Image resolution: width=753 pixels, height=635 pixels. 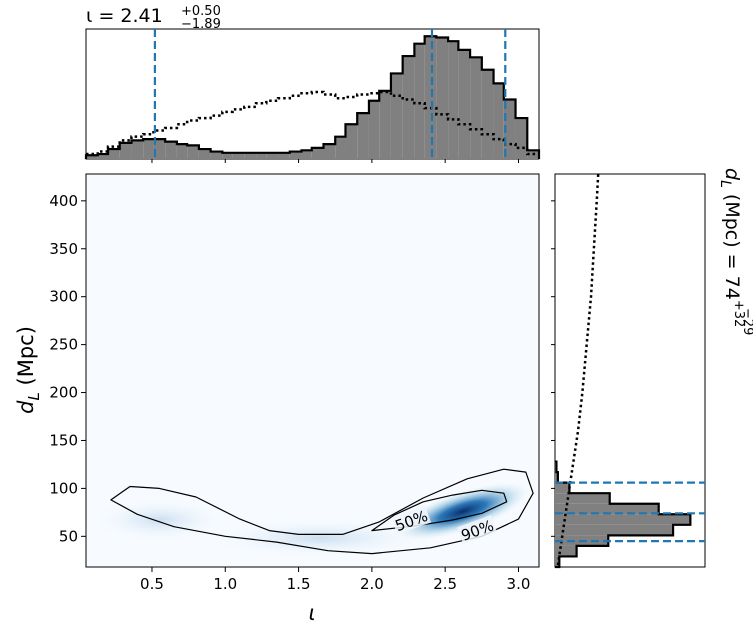 I want to click on top-marginal-quantiles, so click(x=330, y=94).